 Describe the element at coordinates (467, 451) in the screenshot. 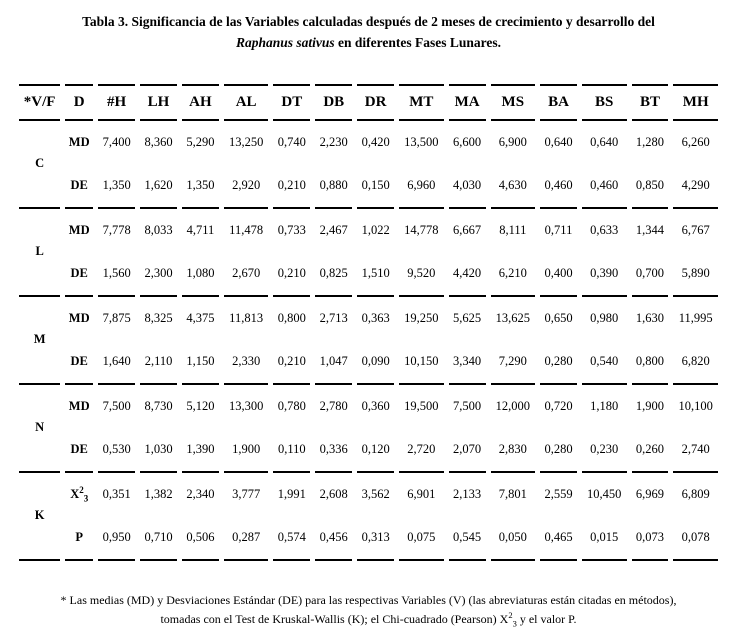

I see `value-cell: 2,070` at that location.